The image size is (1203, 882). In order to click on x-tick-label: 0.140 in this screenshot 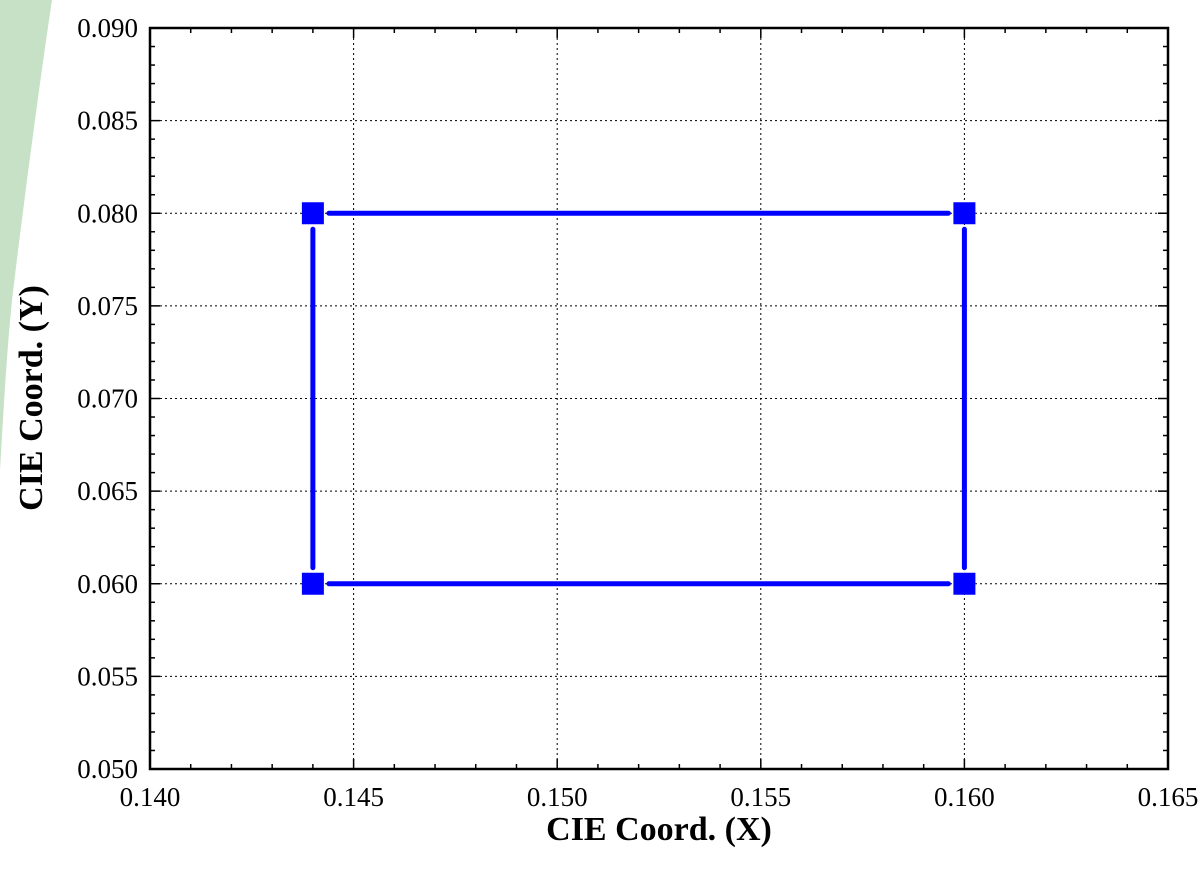, I will do `click(150, 797)`.